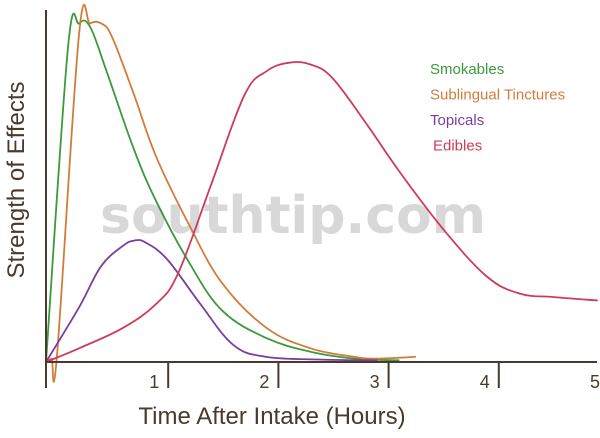 The width and height of the screenshot is (600, 438). Describe the element at coordinates (154, 382) in the screenshot. I see `x-tick-label-1: 1` at that location.